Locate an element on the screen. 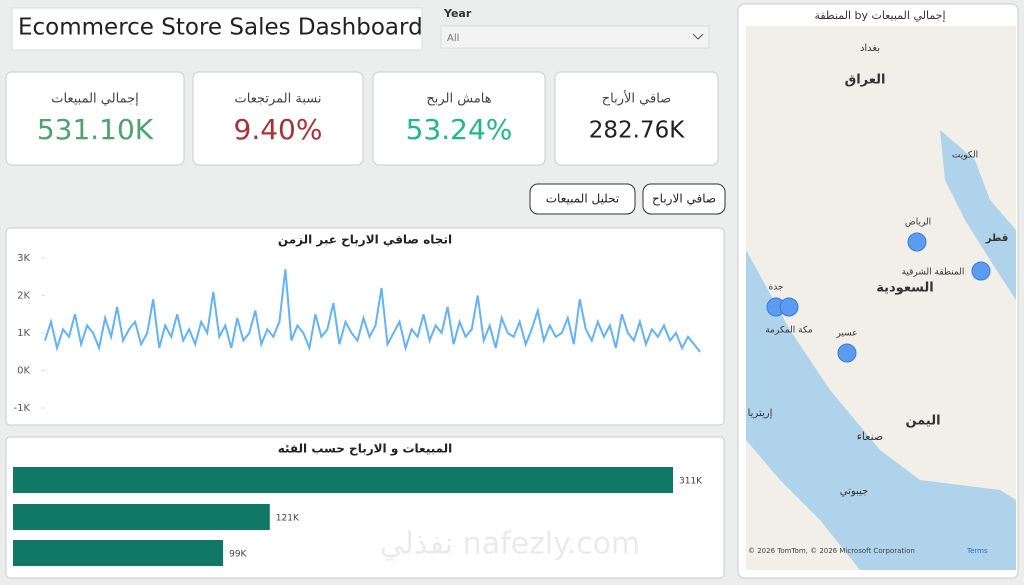  red-sea is located at coordinates (881, 410).